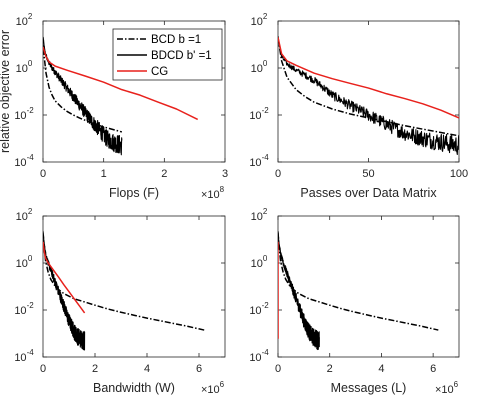 This screenshot has width=479, height=400. Describe the element at coordinates (176, 40) in the screenshot. I see `legend-entry-label: BCD b =1` at that location.